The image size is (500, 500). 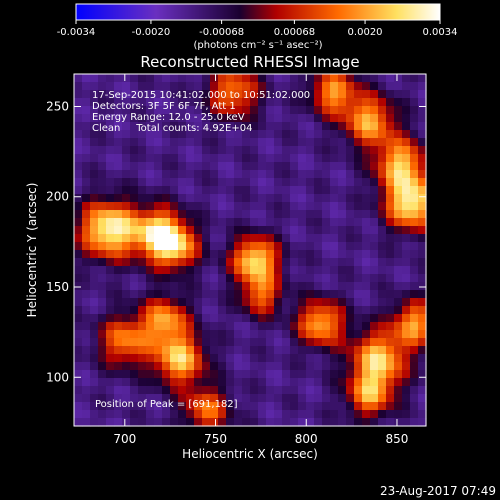 I want to click on y-tick-label: 200, so click(x=57, y=197).